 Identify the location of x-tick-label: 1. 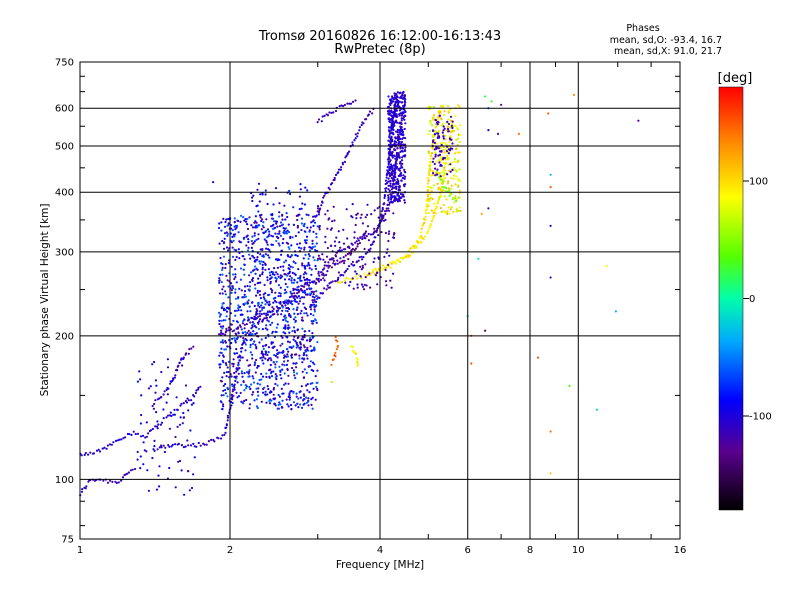
(80, 550).